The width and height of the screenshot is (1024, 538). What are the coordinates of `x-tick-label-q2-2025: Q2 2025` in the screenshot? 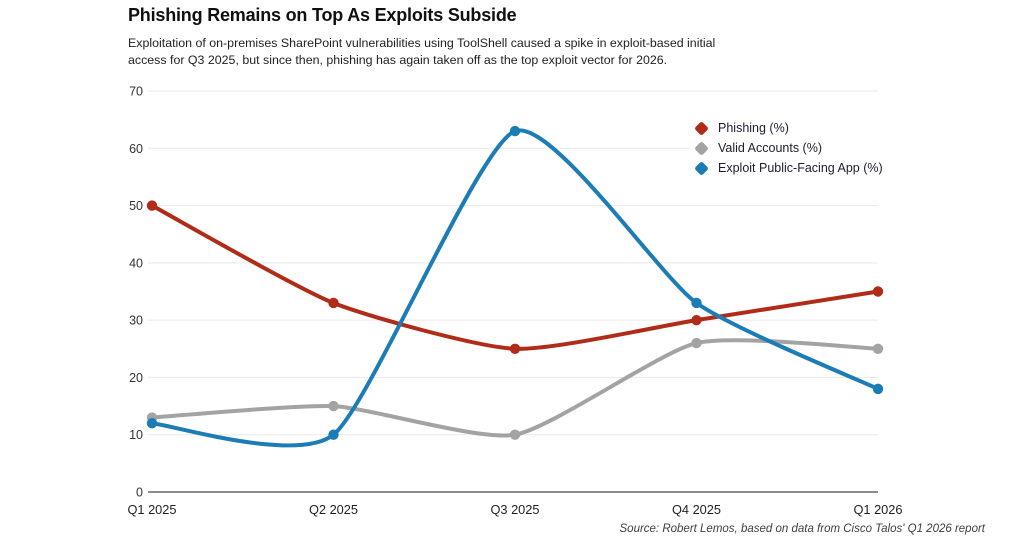 It's located at (333, 509).